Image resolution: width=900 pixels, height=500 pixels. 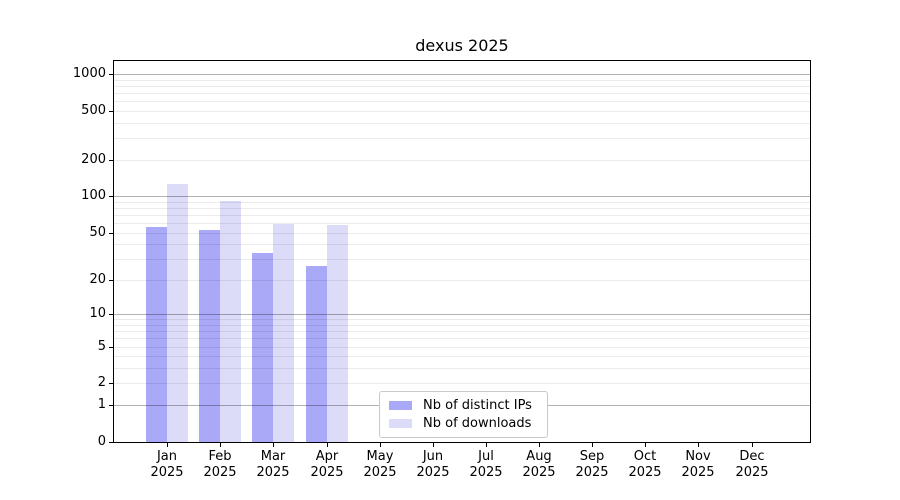 I want to click on x-label-month: Nov, so click(x=698, y=456).